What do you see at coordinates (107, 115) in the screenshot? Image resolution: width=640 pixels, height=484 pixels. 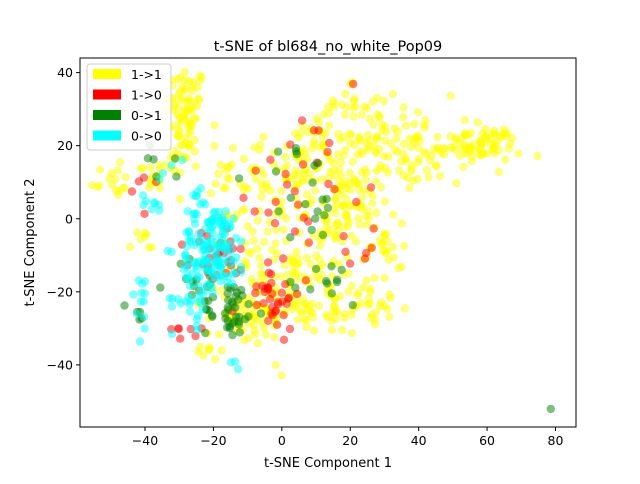 I see `legend-swatch` at bounding box center [107, 115].